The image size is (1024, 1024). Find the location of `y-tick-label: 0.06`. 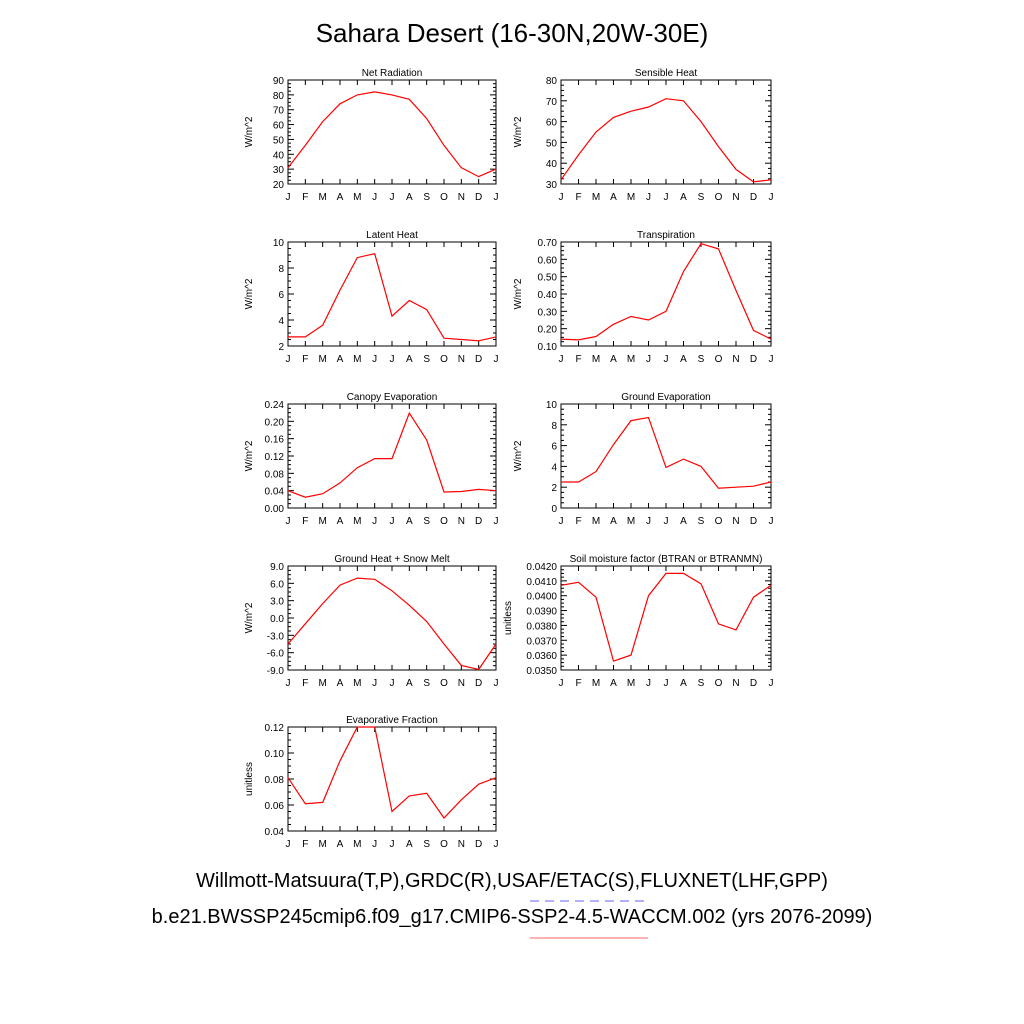

y-tick-label: 0.06 is located at coordinates (275, 806).